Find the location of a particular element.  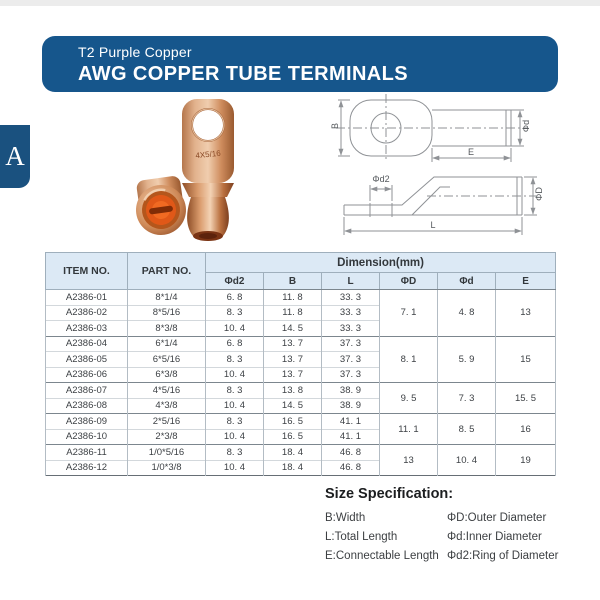

cell-item: A2386-02 is located at coordinates (86, 312).